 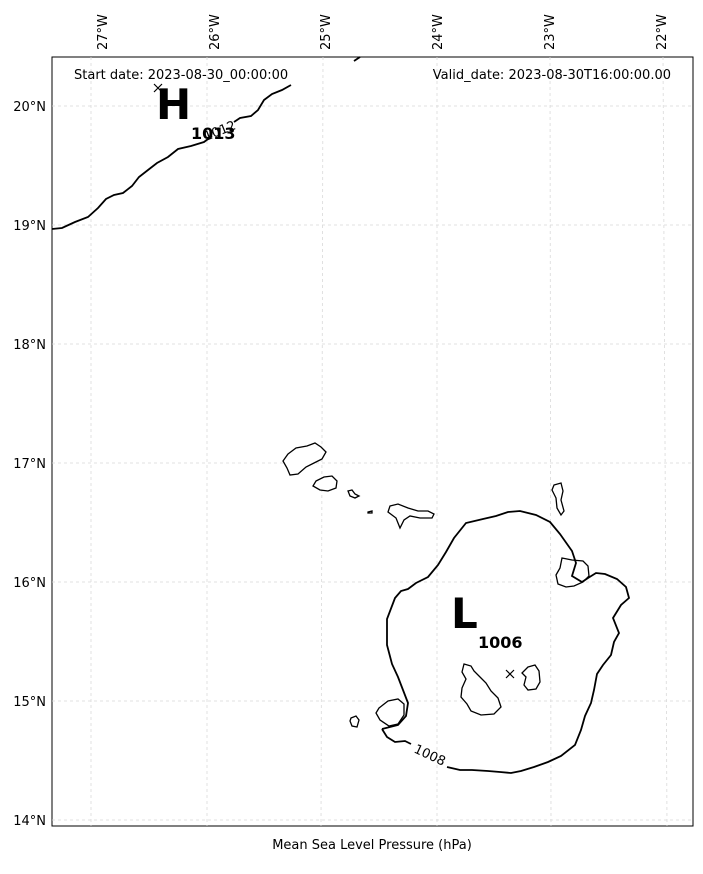 I want to click on low-pressure-center: L 1006, so click(x=487, y=634).